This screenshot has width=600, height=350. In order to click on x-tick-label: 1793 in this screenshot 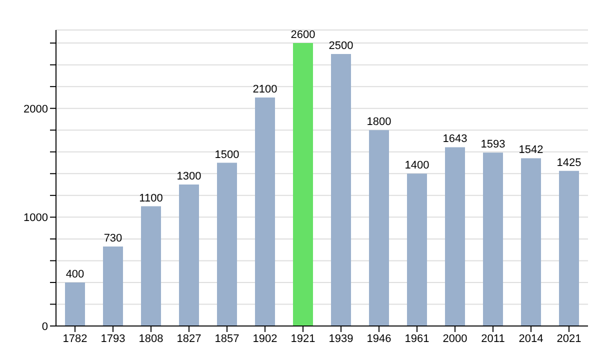, I will do `click(113, 338)`.